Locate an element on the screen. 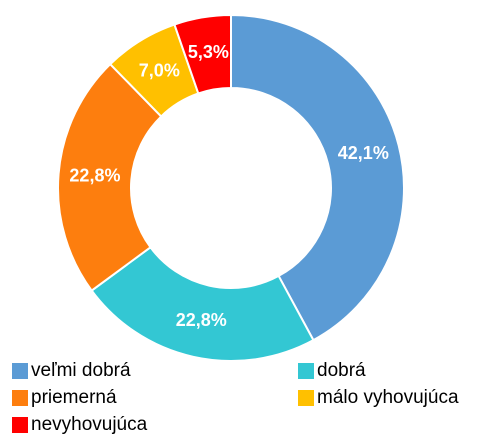 The image size is (494, 441). legend-label: veľmi dobrá is located at coordinates (81, 370).